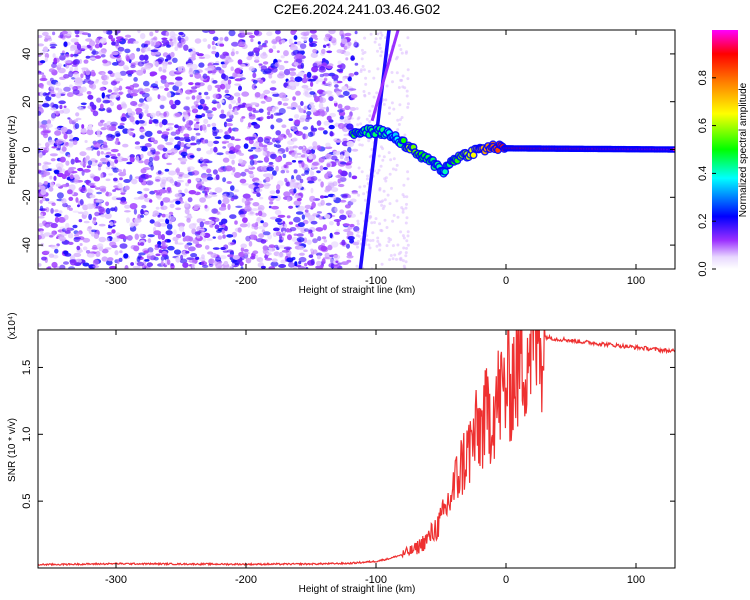 This screenshot has width=750, height=600. Describe the element at coordinates (12, 450) in the screenshot. I see `snr-y-label: SNR (10 * v/v)` at that location.